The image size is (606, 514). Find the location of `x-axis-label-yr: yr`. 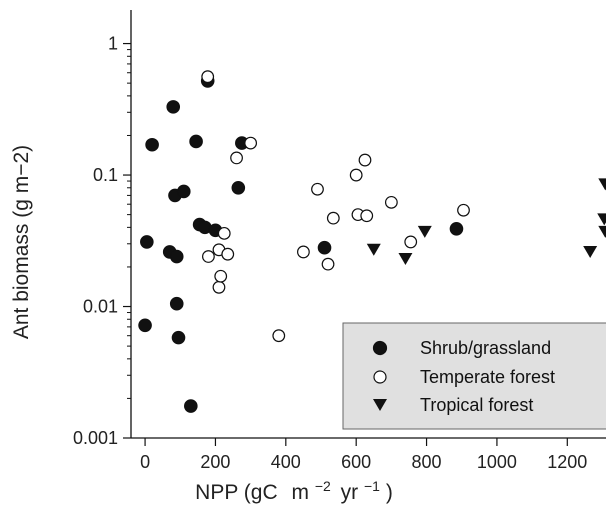

x-axis-label-yr: yr is located at coordinates (350, 492).